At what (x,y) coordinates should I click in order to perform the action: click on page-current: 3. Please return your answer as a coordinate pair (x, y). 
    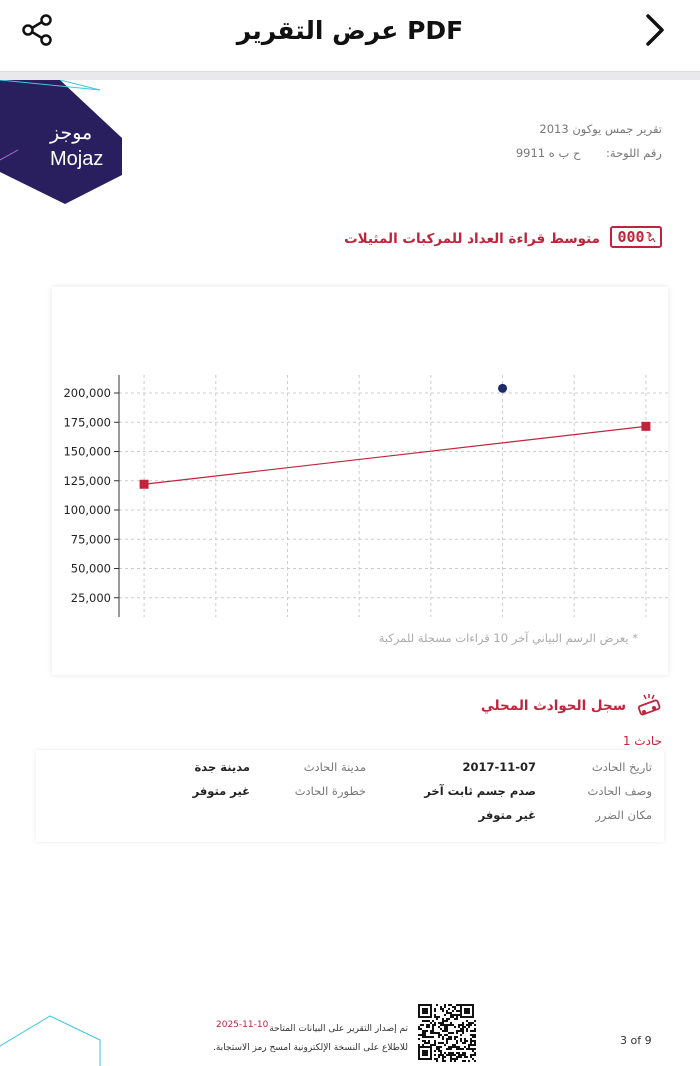
    Looking at the image, I should click on (623, 1040).